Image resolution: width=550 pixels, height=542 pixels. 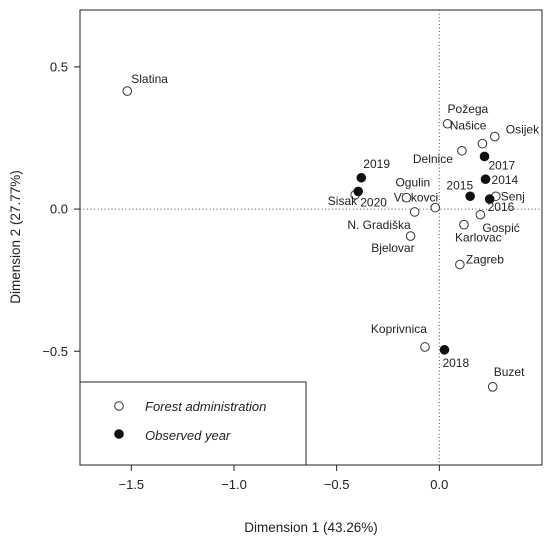 What do you see at coordinates (447, 123) in the screenshot?
I see `forest-point-pozega` at bounding box center [447, 123].